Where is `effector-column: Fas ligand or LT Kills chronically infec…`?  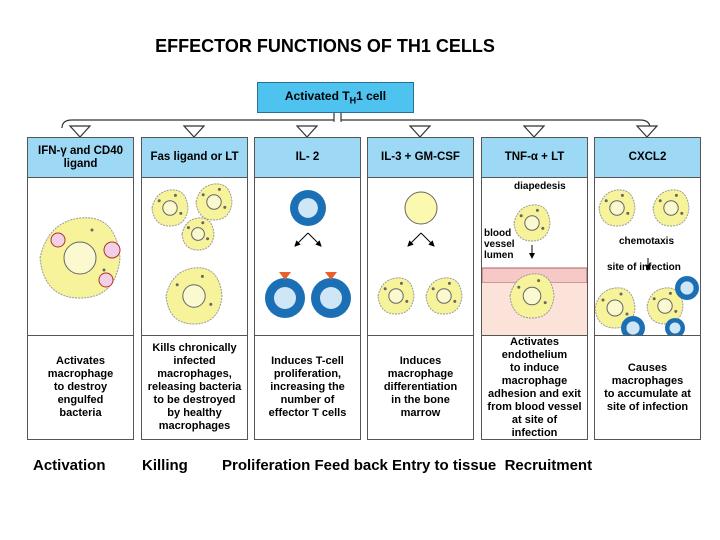 effector-column: Fas ligand or LT Kills chronically infec… is located at coordinates (194, 288).